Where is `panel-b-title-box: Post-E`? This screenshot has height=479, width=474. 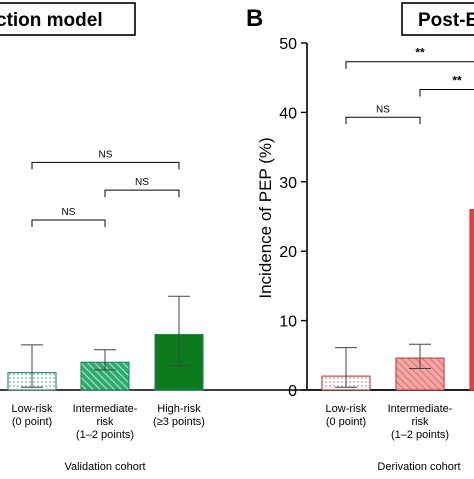 panel-b-title-box: Post-E is located at coordinates (437, 19).